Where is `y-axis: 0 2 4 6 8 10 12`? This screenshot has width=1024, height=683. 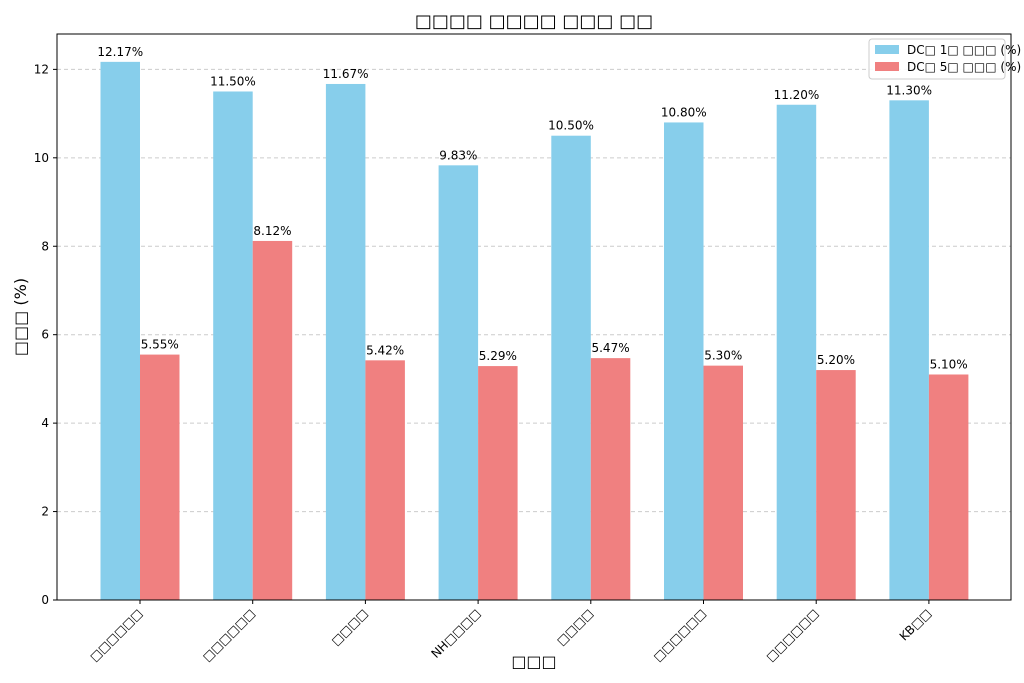
y-axis: 0 2 4 6 8 10 12 is located at coordinates (45, 334).